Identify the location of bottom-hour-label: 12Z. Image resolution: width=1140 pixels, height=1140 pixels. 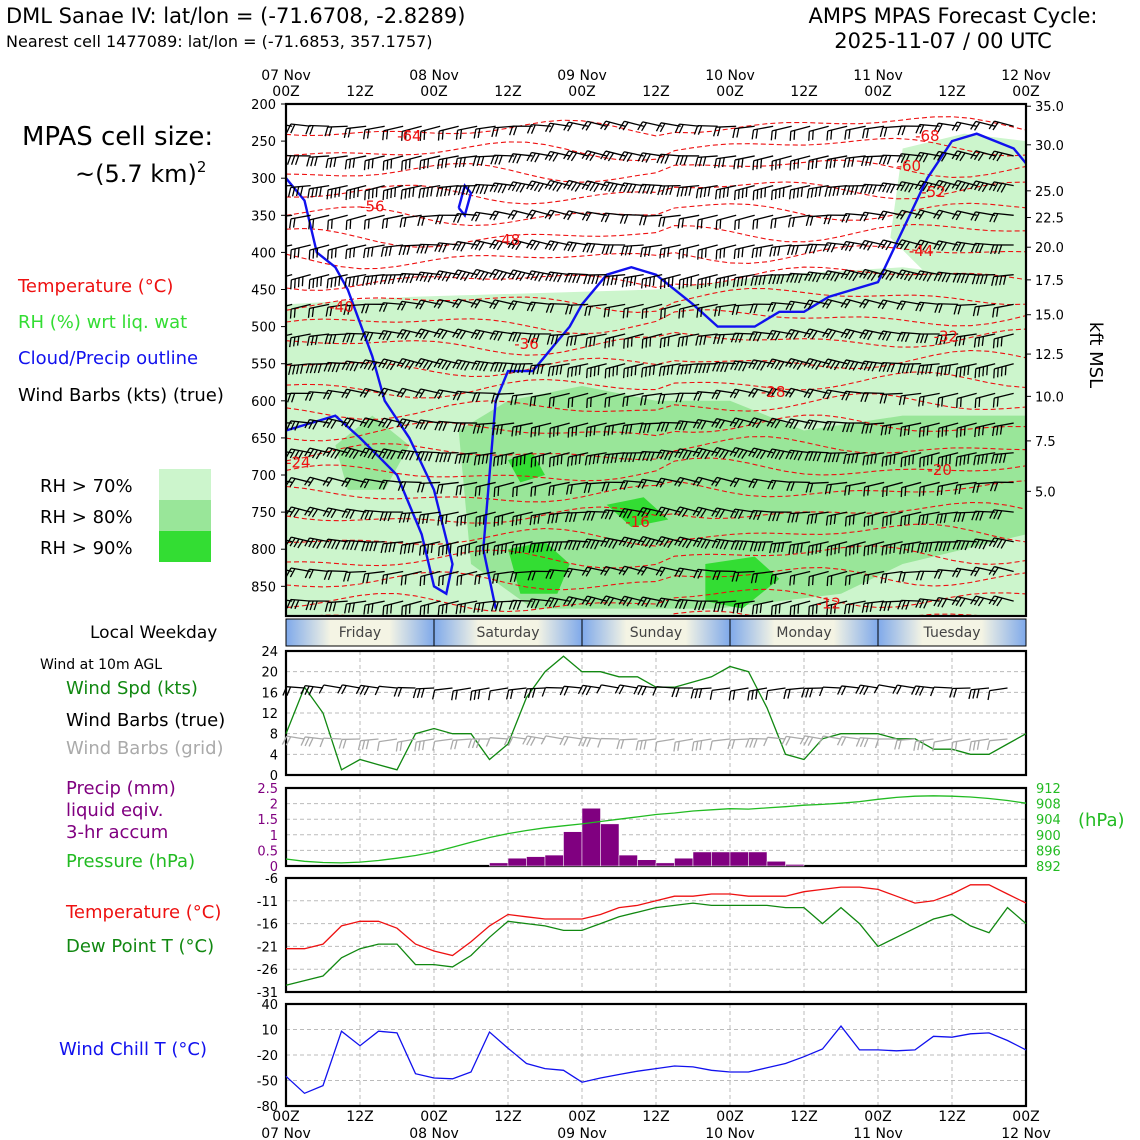
(655, 1117).